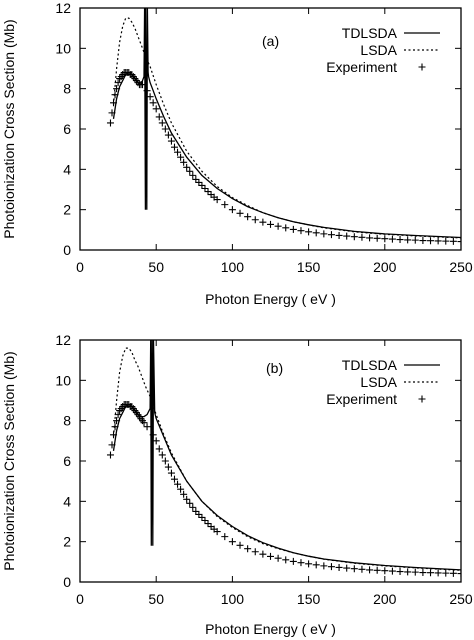  I want to click on legend-label: TDLSDA, so click(370, 365).